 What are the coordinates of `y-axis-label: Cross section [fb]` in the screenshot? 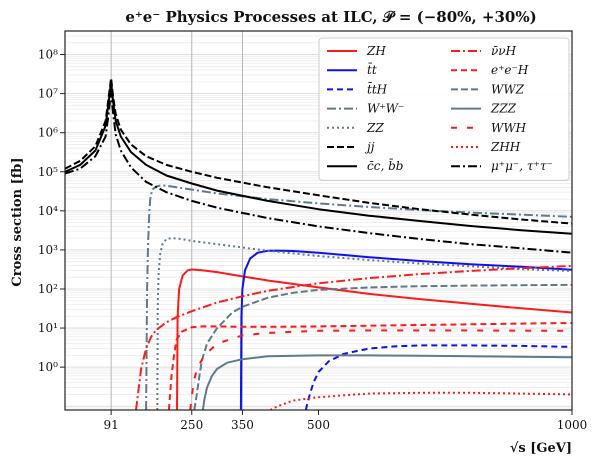 It's located at (17, 221).